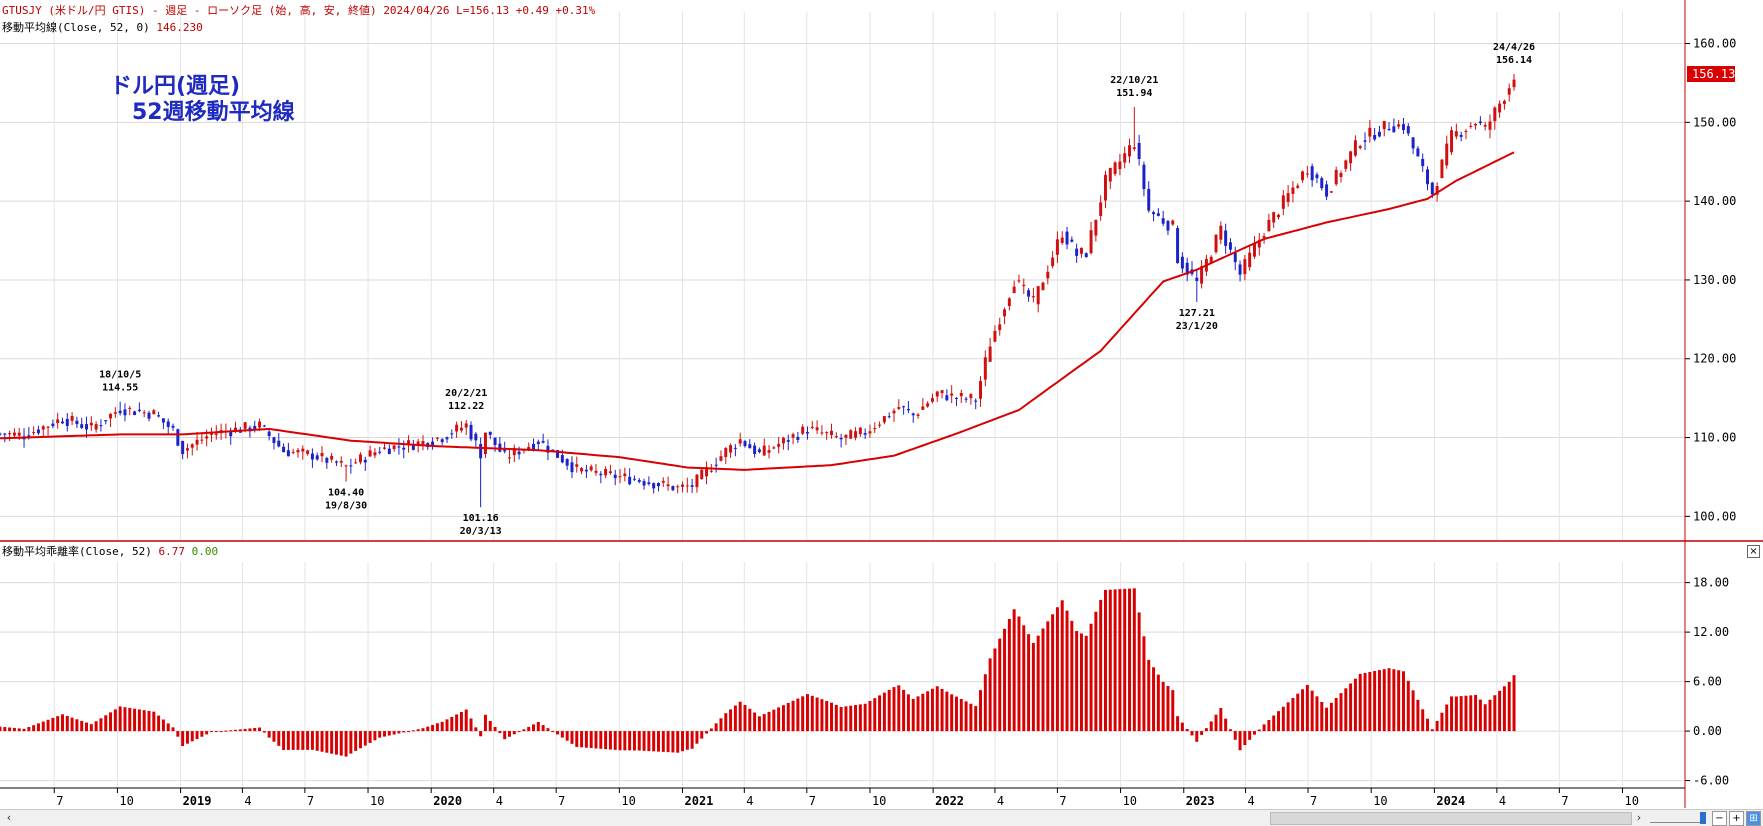  I want to click on annotation-line1: 18/10/5, so click(120, 375).